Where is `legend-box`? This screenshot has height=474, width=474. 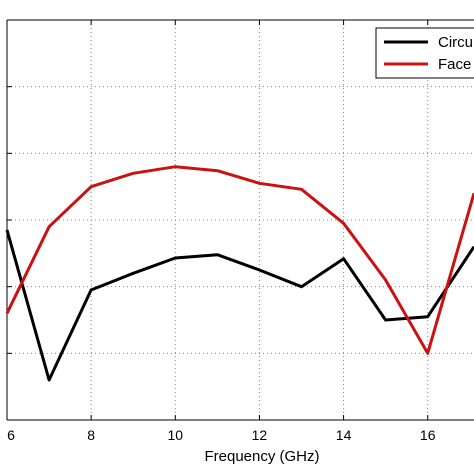
legend-box is located at coordinates (424, 53).